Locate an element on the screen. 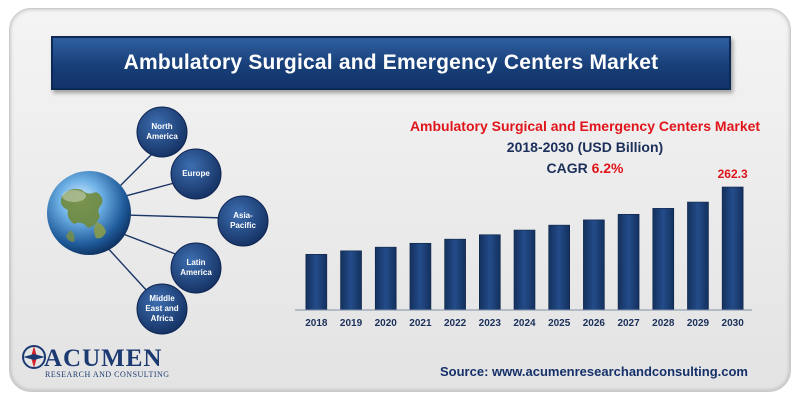 The image size is (800, 400). bubble-latin-america is located at coordinates (196, 268).